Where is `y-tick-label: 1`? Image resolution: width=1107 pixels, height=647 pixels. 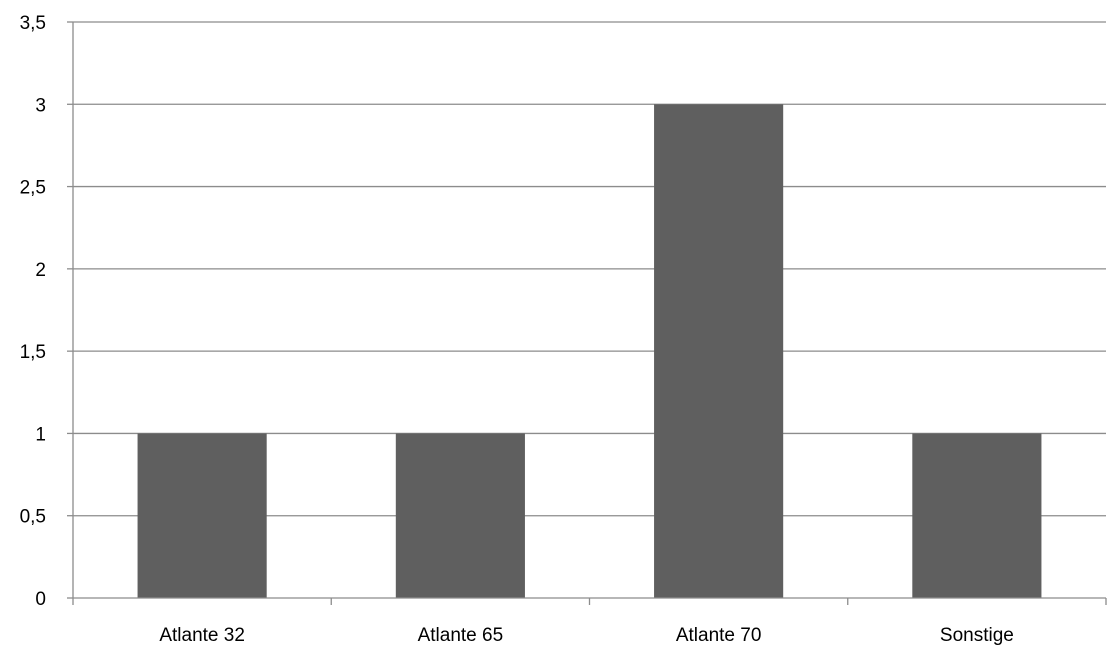 y-tick-label: 1 is located at coordinates (40, 434).